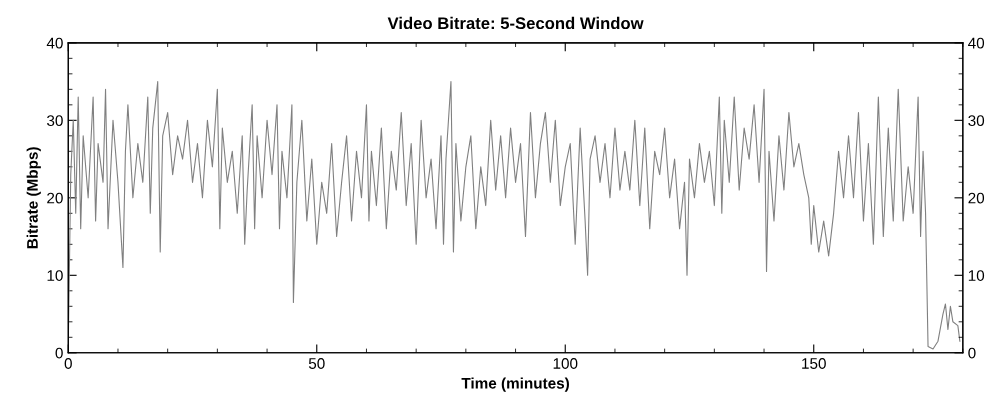 The height and width of the screenshot is (420, 1004). I want to click on chart-title: Video Bitrate: 5-Second Window, so click(515, 23).